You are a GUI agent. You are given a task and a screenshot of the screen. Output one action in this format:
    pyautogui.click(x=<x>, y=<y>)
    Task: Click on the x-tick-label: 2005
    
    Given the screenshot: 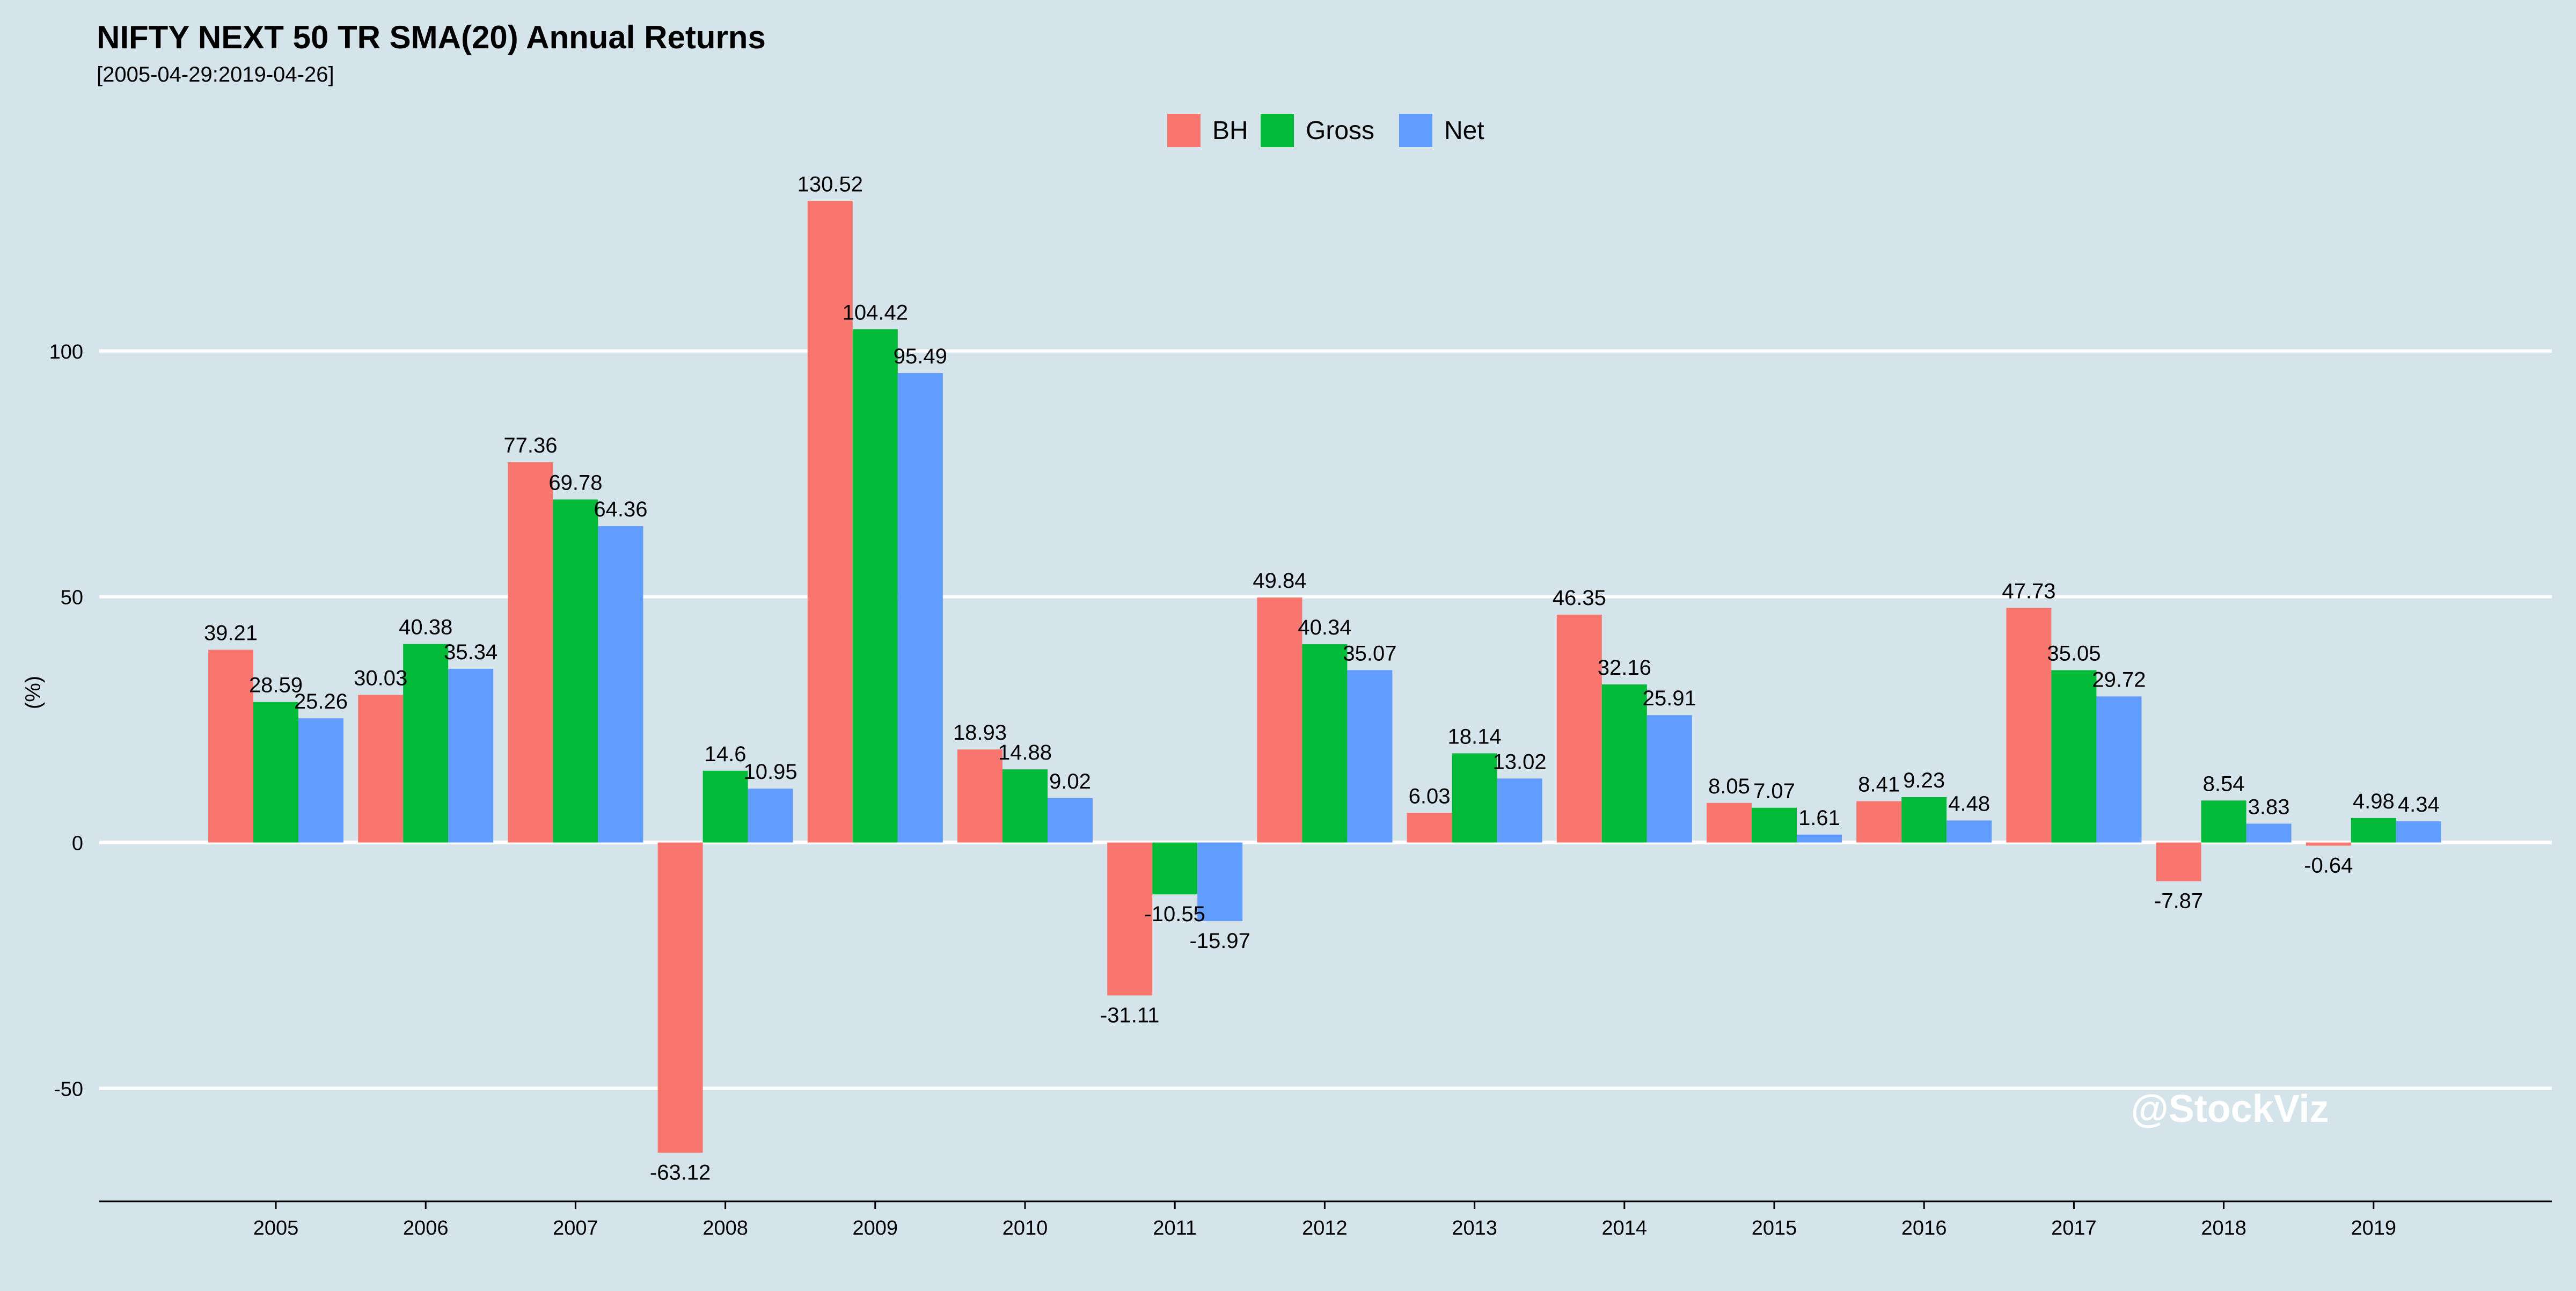 What is the action you would take?
    pyautogui.click(x=276, y=1228)
    